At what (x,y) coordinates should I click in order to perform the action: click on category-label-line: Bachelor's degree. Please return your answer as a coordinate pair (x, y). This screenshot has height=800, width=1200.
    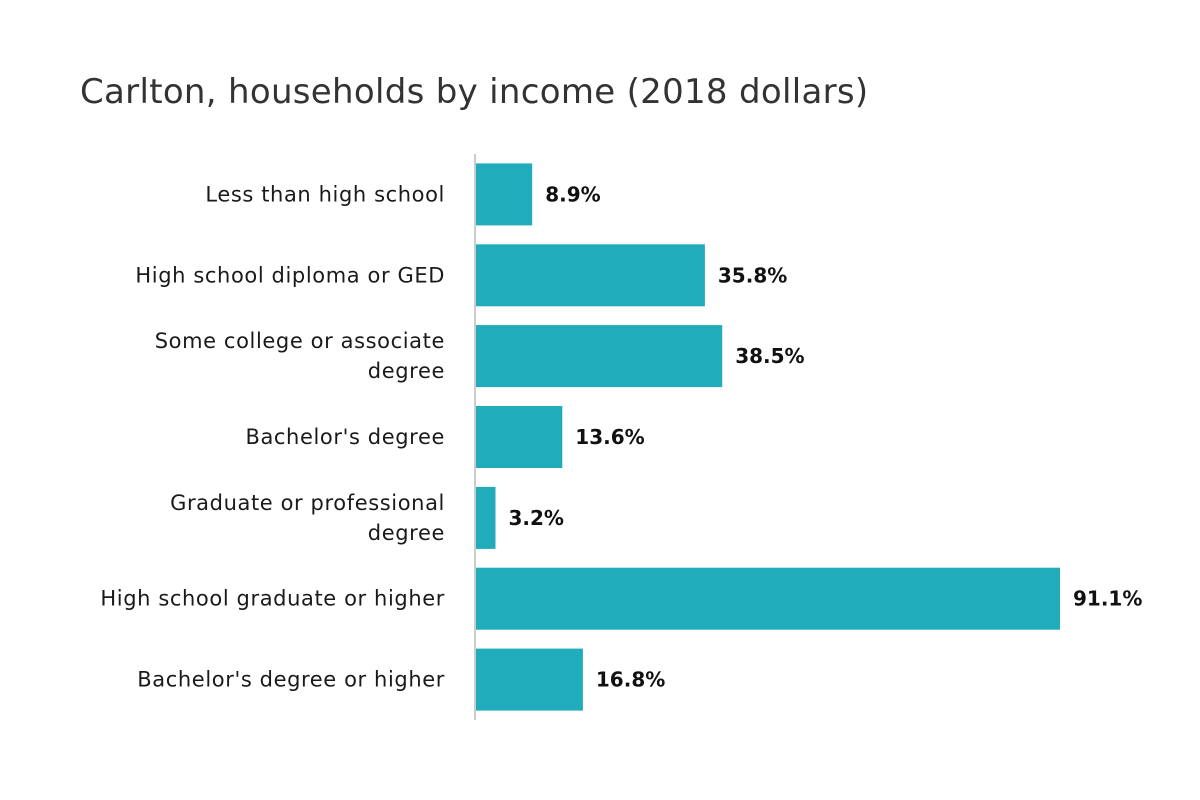
    Looking at the image, I should click on (345, 437).